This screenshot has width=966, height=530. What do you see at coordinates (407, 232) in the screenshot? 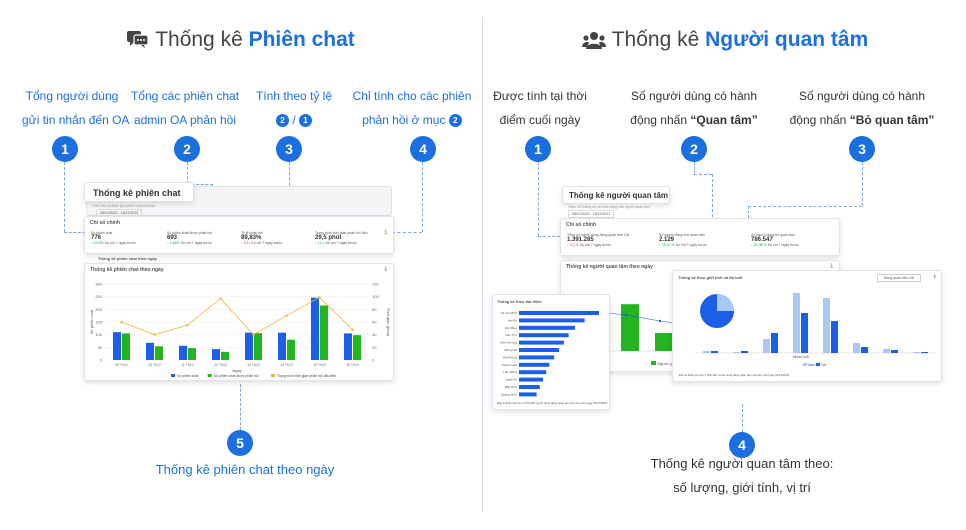
I see `connector-4h` at bounding box center [407, 232].